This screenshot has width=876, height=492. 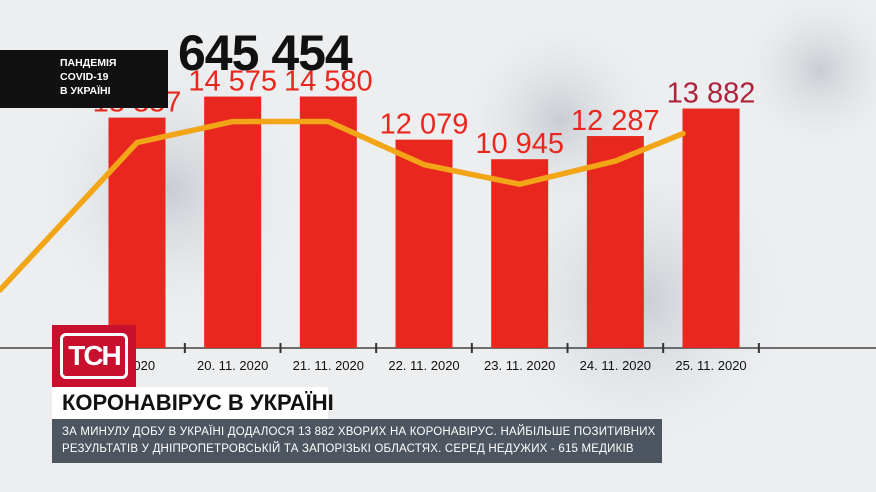 What do you see at coordinates (519, 365) in the screenshot?
I see `category-label: 23. 11. 2020` at bounding box center [519, 365].